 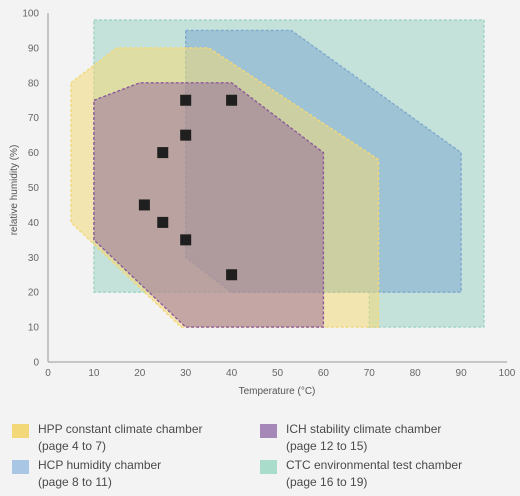 I want to click on x-tick-label: 60, so click(x=324, y=373).